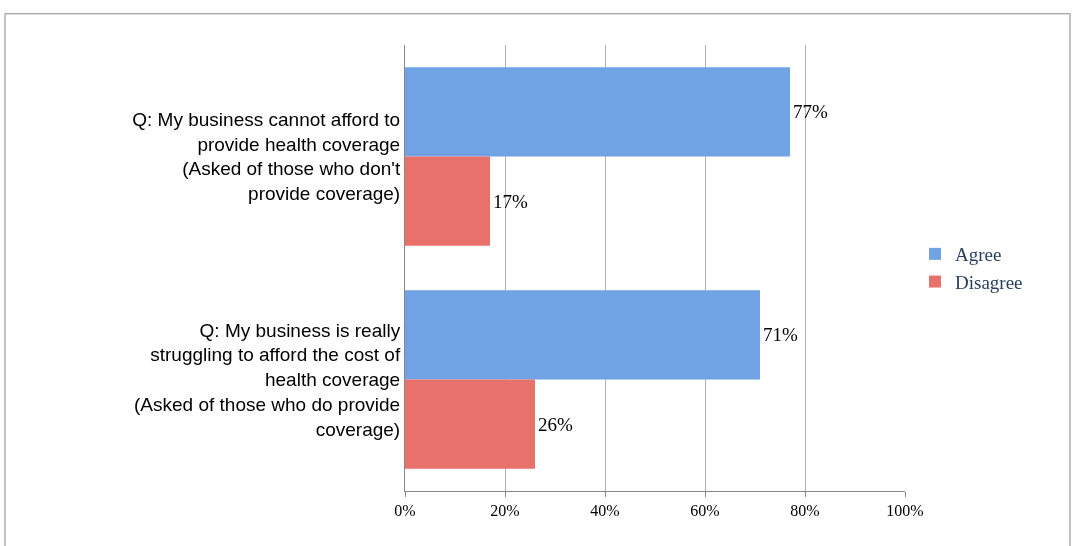 This screenshot has width=1075, height=546. What do you see at coordinates (705, 511) in the screenshot?
I see `x-tick-label: 60%` at bounding box center [705, 511].